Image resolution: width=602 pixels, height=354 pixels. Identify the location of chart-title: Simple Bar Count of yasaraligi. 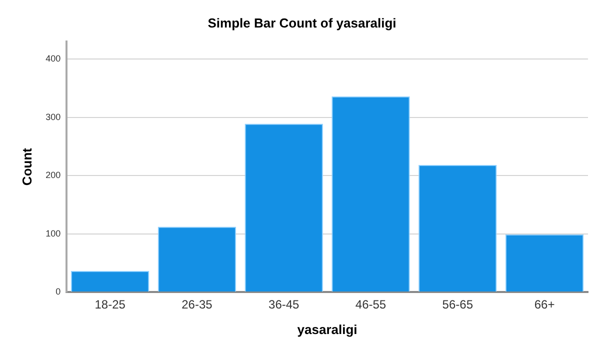
(302, 22).